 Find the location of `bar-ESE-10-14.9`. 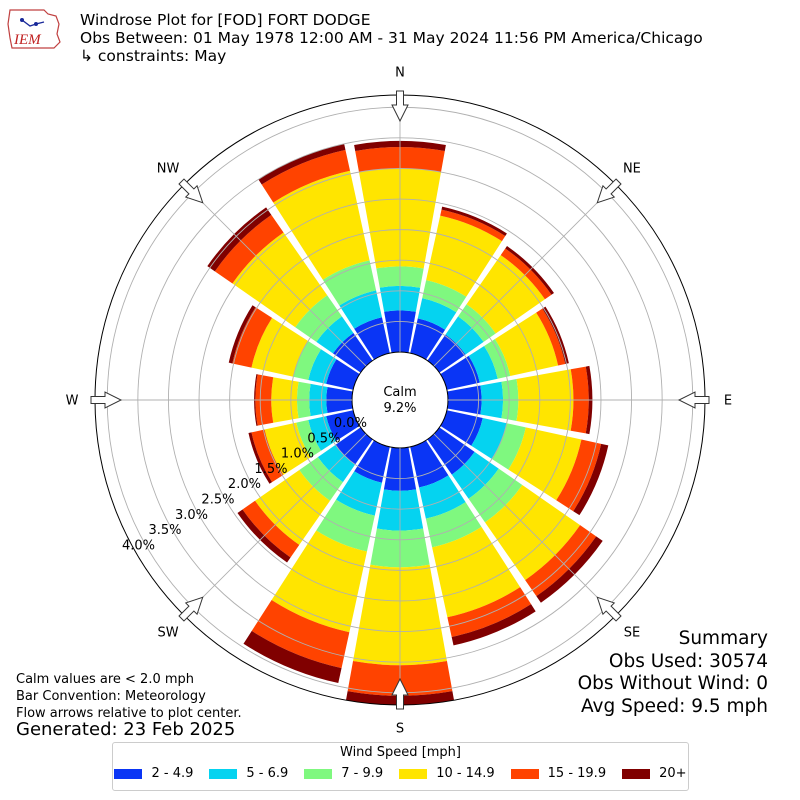

bar-ESE-10-14.9 is located at coordinates (545, 464).